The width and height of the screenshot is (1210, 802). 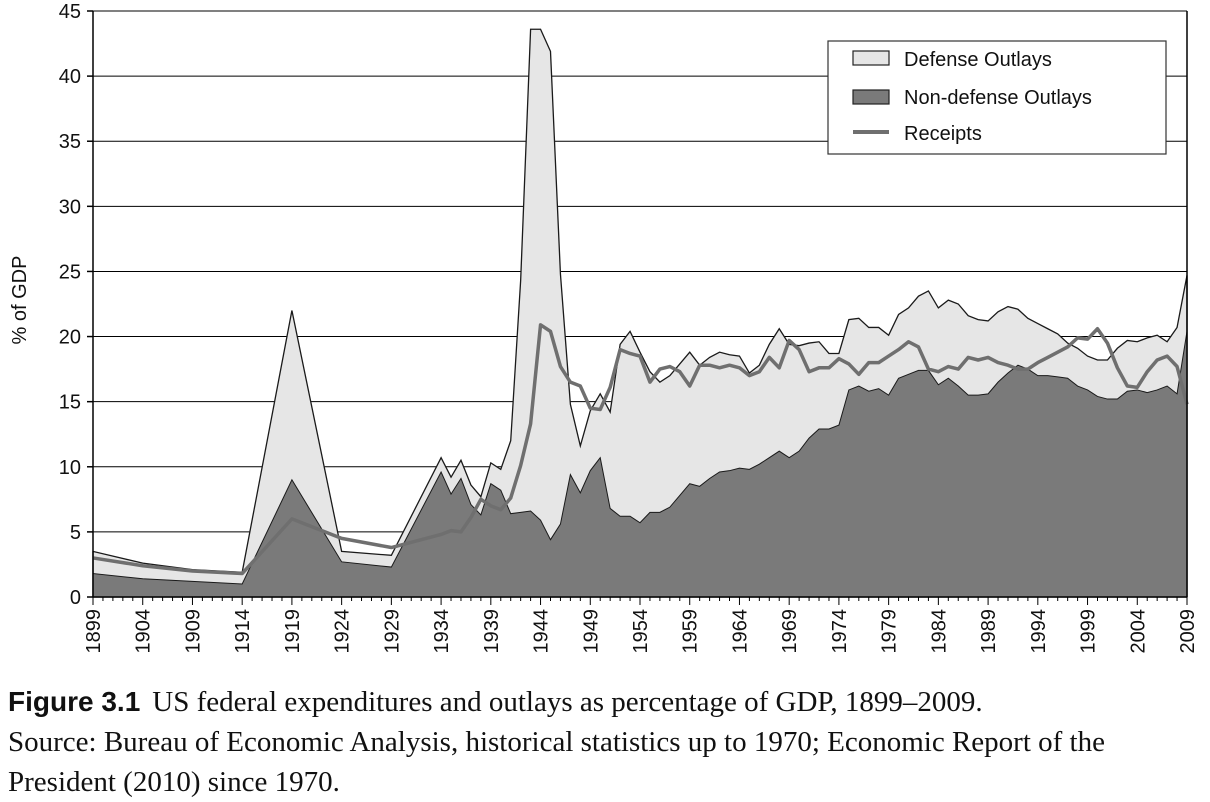 What do you see at coordinates (840, 631) in the screenshot?
I see `x-tick-label: 1974` at bounding box center [840, 631].